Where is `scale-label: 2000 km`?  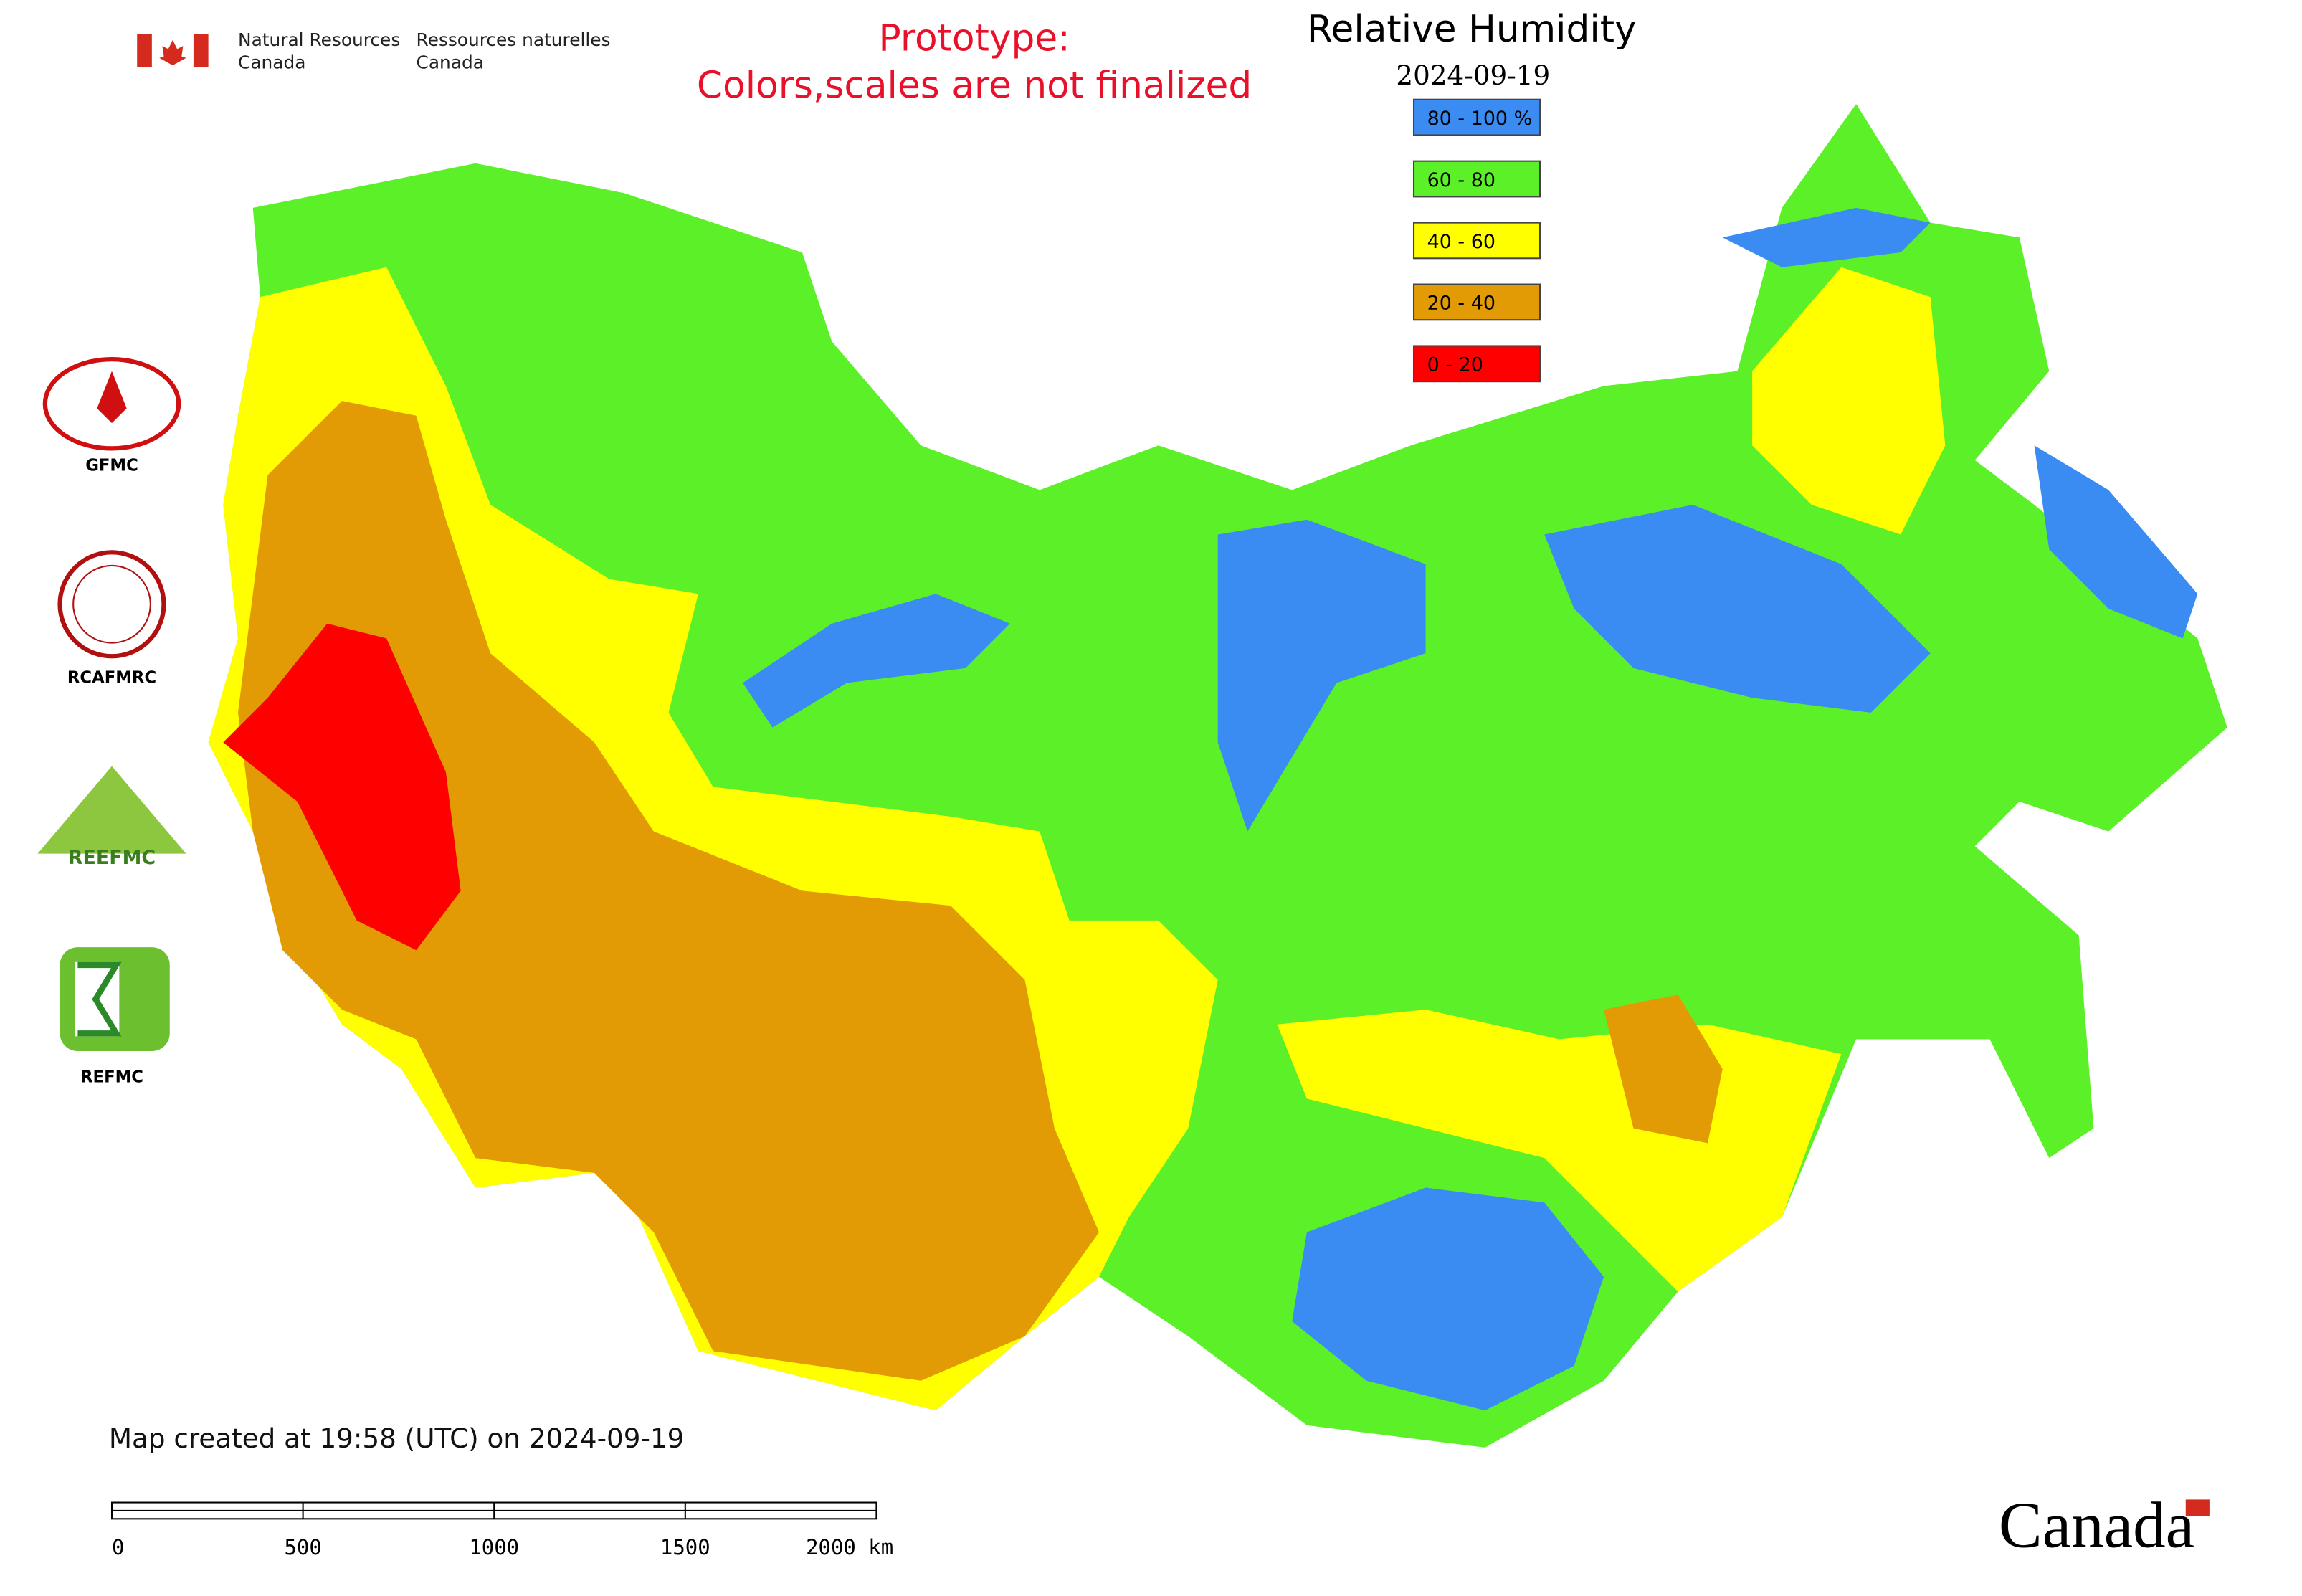 scale-label: 2000 km is located at coordinates (850, 1547).